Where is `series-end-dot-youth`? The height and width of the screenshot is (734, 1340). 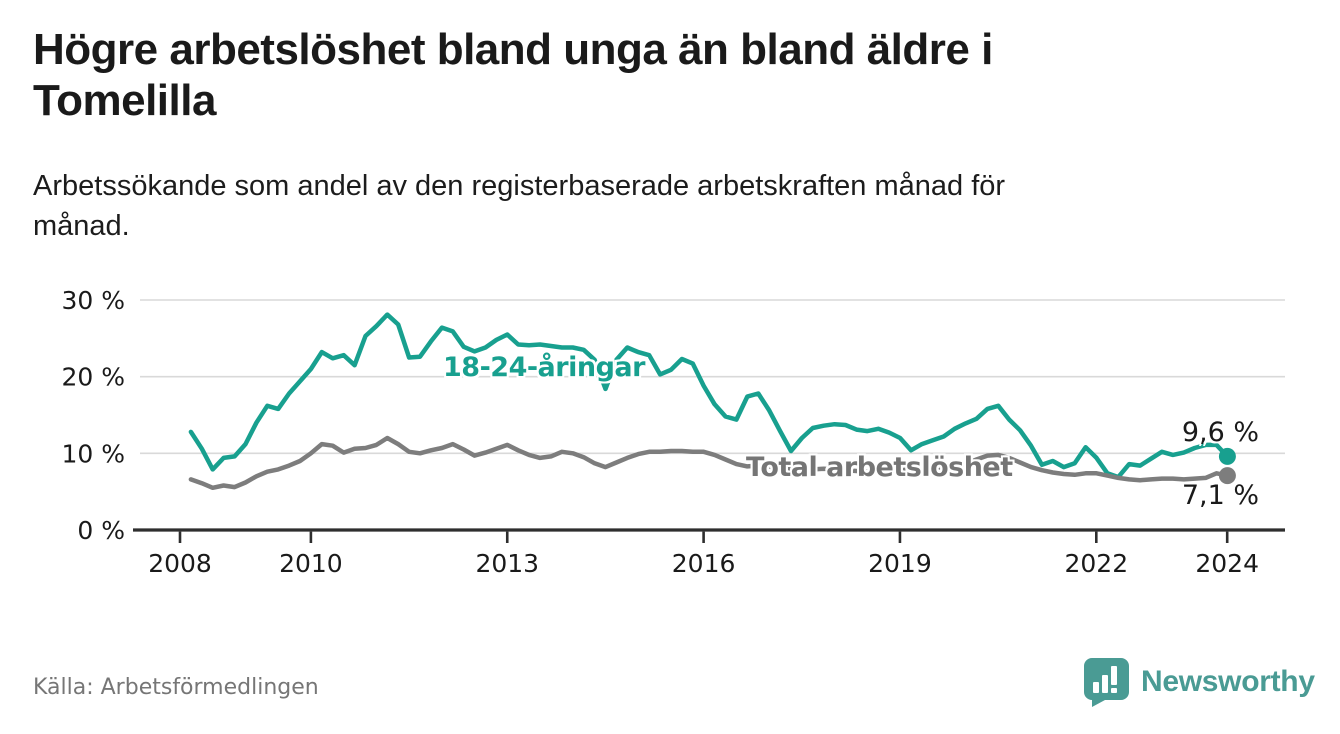 series-end-dot-youth is located at coordinates (1227, 456).